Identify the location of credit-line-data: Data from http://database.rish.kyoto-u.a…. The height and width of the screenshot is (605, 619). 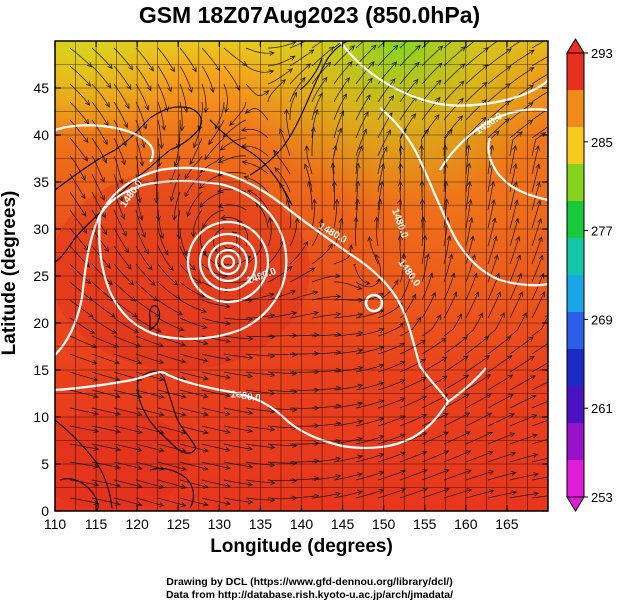
(309, 595).